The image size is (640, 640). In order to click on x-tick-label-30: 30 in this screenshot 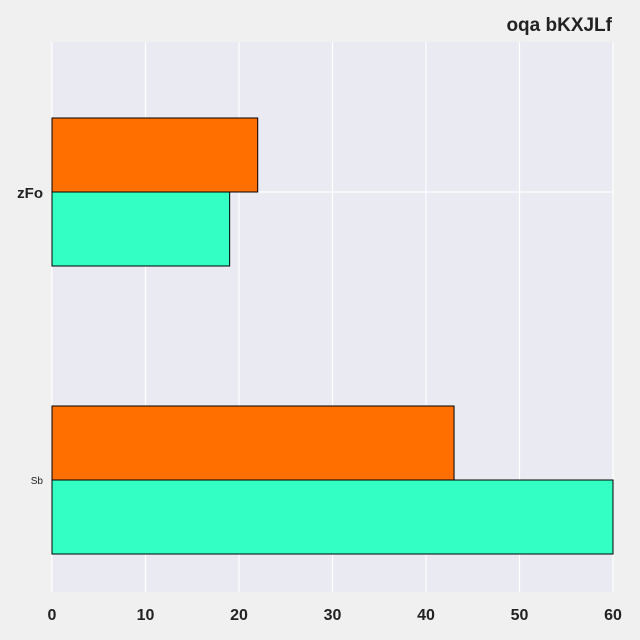, I will do `click(333, 615)`.